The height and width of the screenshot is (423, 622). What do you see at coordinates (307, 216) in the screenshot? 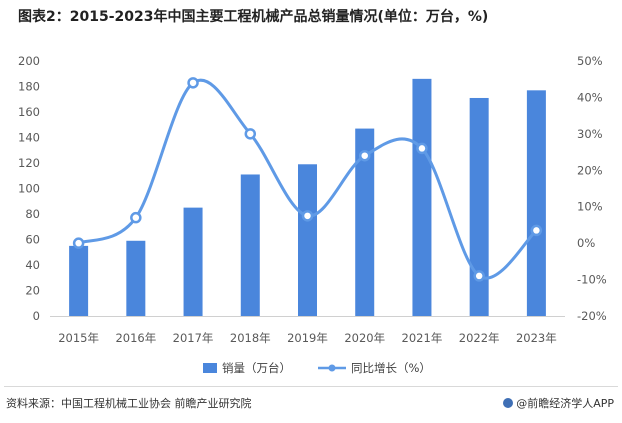
I see `growth-point-2019年` at bounding box center [307, 216].